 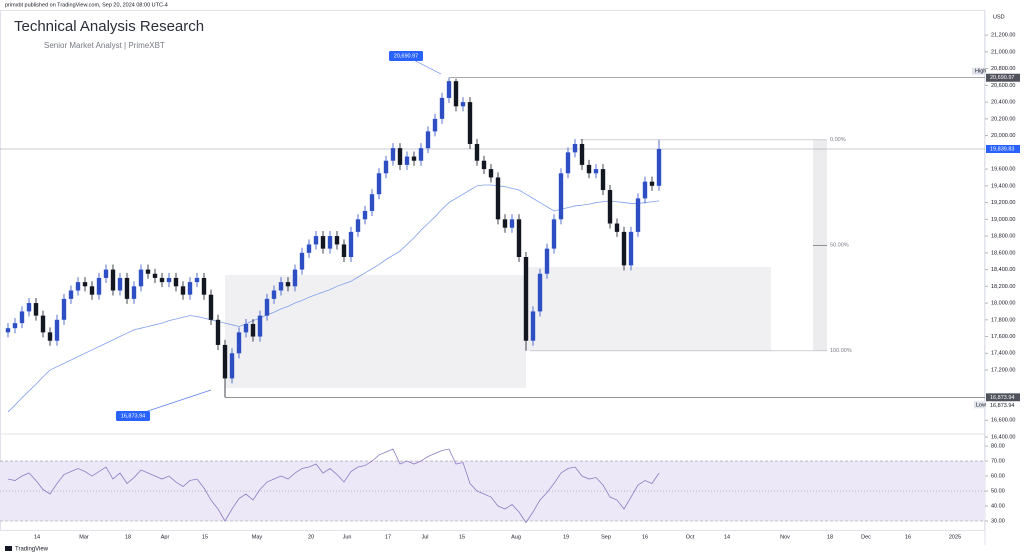 I want to click on subtitle: Senior Market Analyst | PrimeXBT, so click(x=104, y=45).